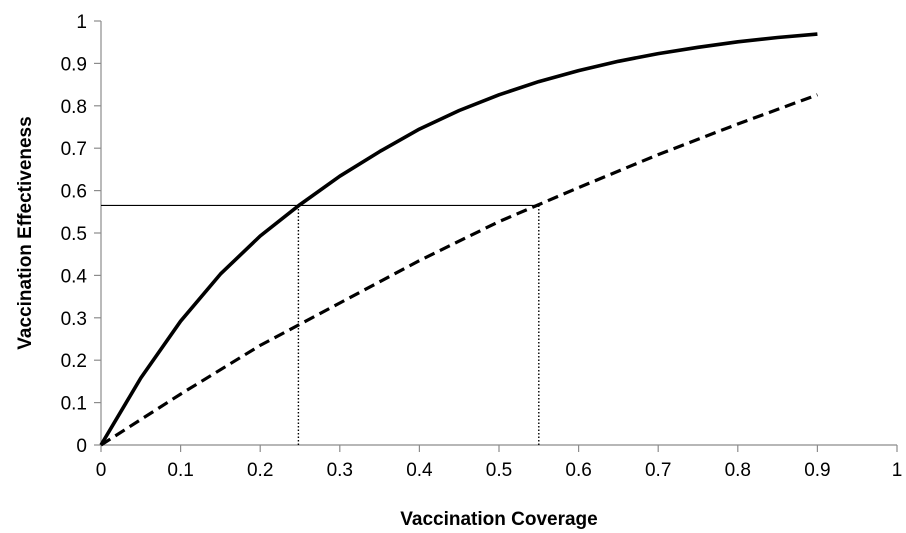  Describe the element at coordinates (498, 519) in the screenshot. I see `x-axis-title: Vaccination Coverage` at that location.